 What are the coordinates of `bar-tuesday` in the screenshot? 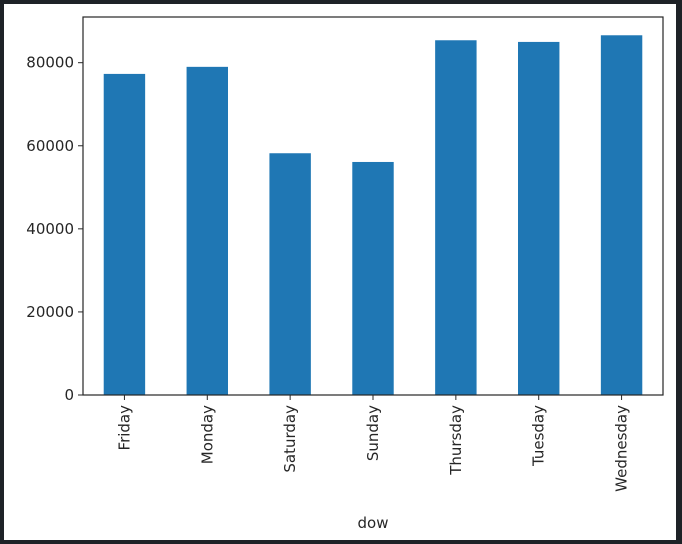 It's located at (539, 218).